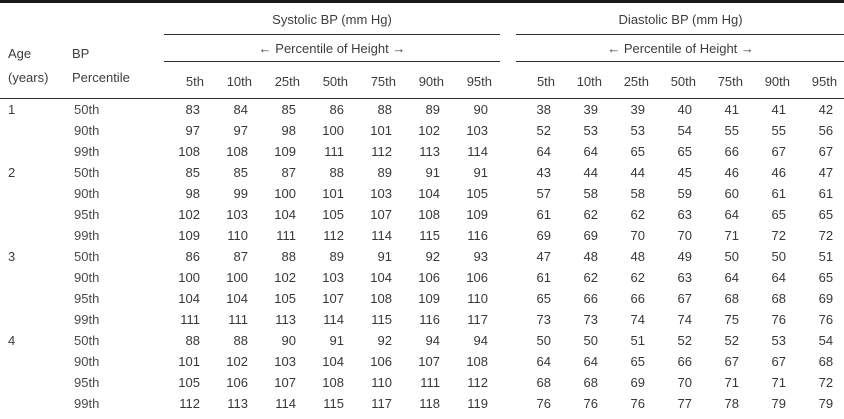 This screenshot has width=844, height=419. Describe the element at coordinates (87, 172) in the screenshot. I see `bp-percentile-cell: 50th` at that location.